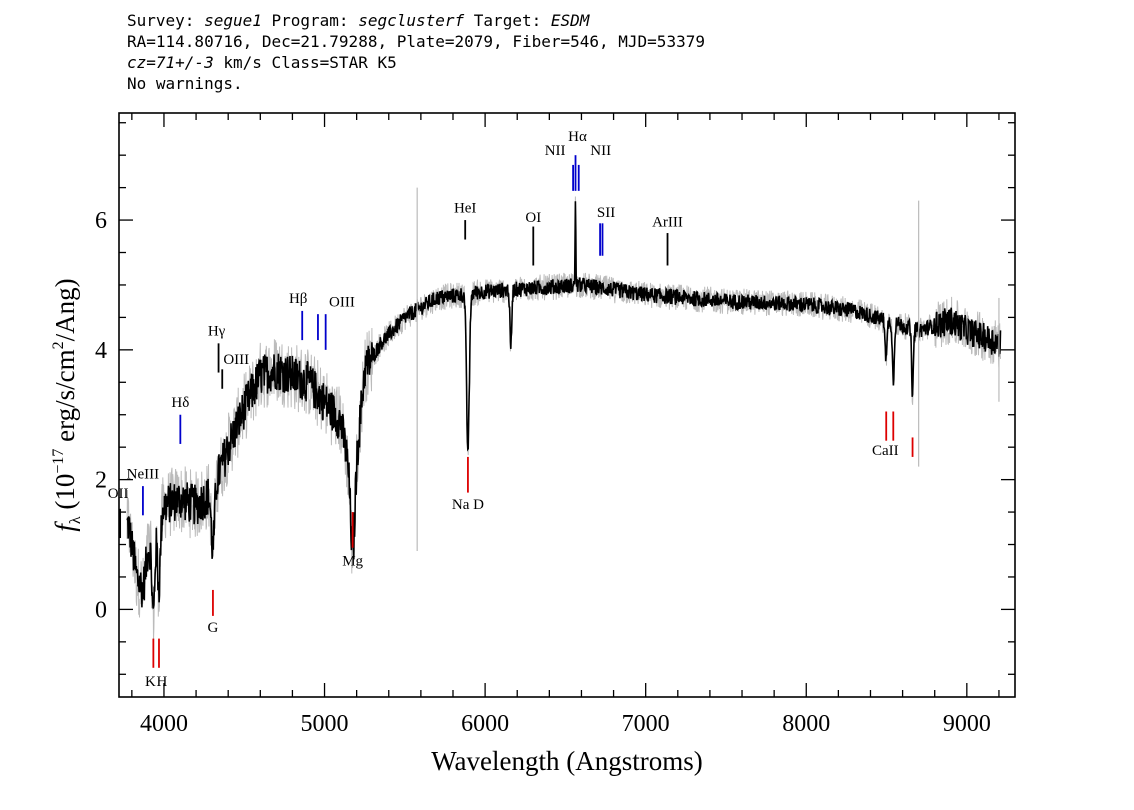  What do you see at coordinates (150, 682) in the screenshot?
I see `line-marker-label: K` at bounding box center [150, 682].